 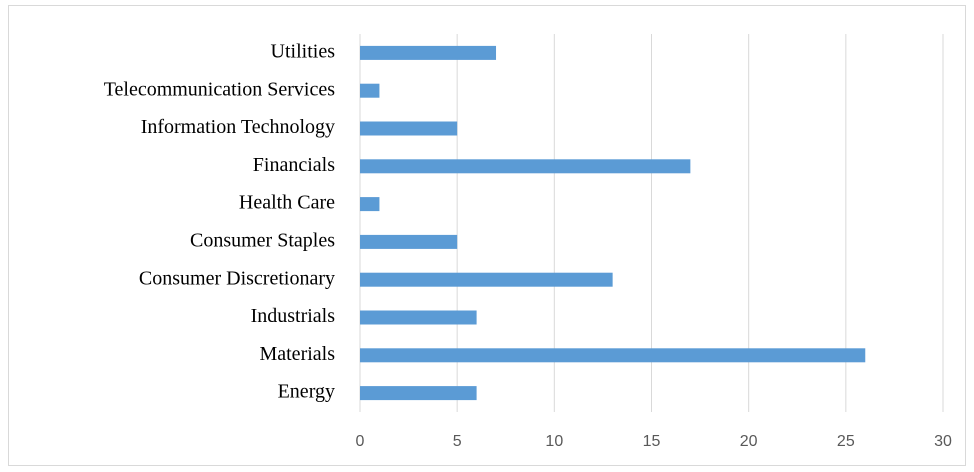 What do you see at coordinates (287, 203) in the screenshot?
I see `y-tick-label: Health Care` at bounding box center [287, 203].